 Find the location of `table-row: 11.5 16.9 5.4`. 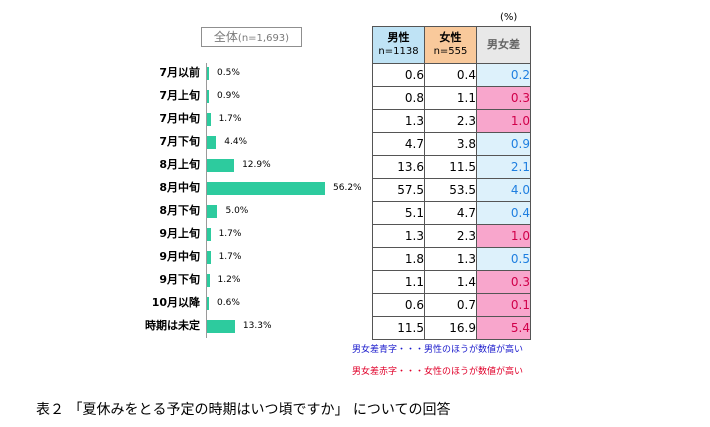

table-row: 11.5 16.9 5.4 is located at coordinates (451, 328).